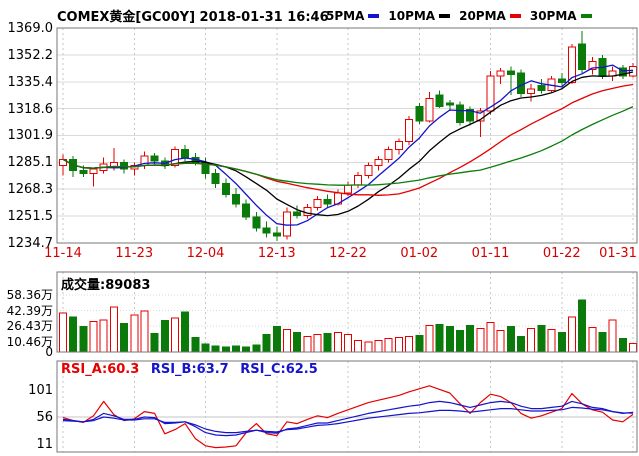 The image size is (639, 456). I want to click on date-axis-tick: 01-11, so click(490, 253).